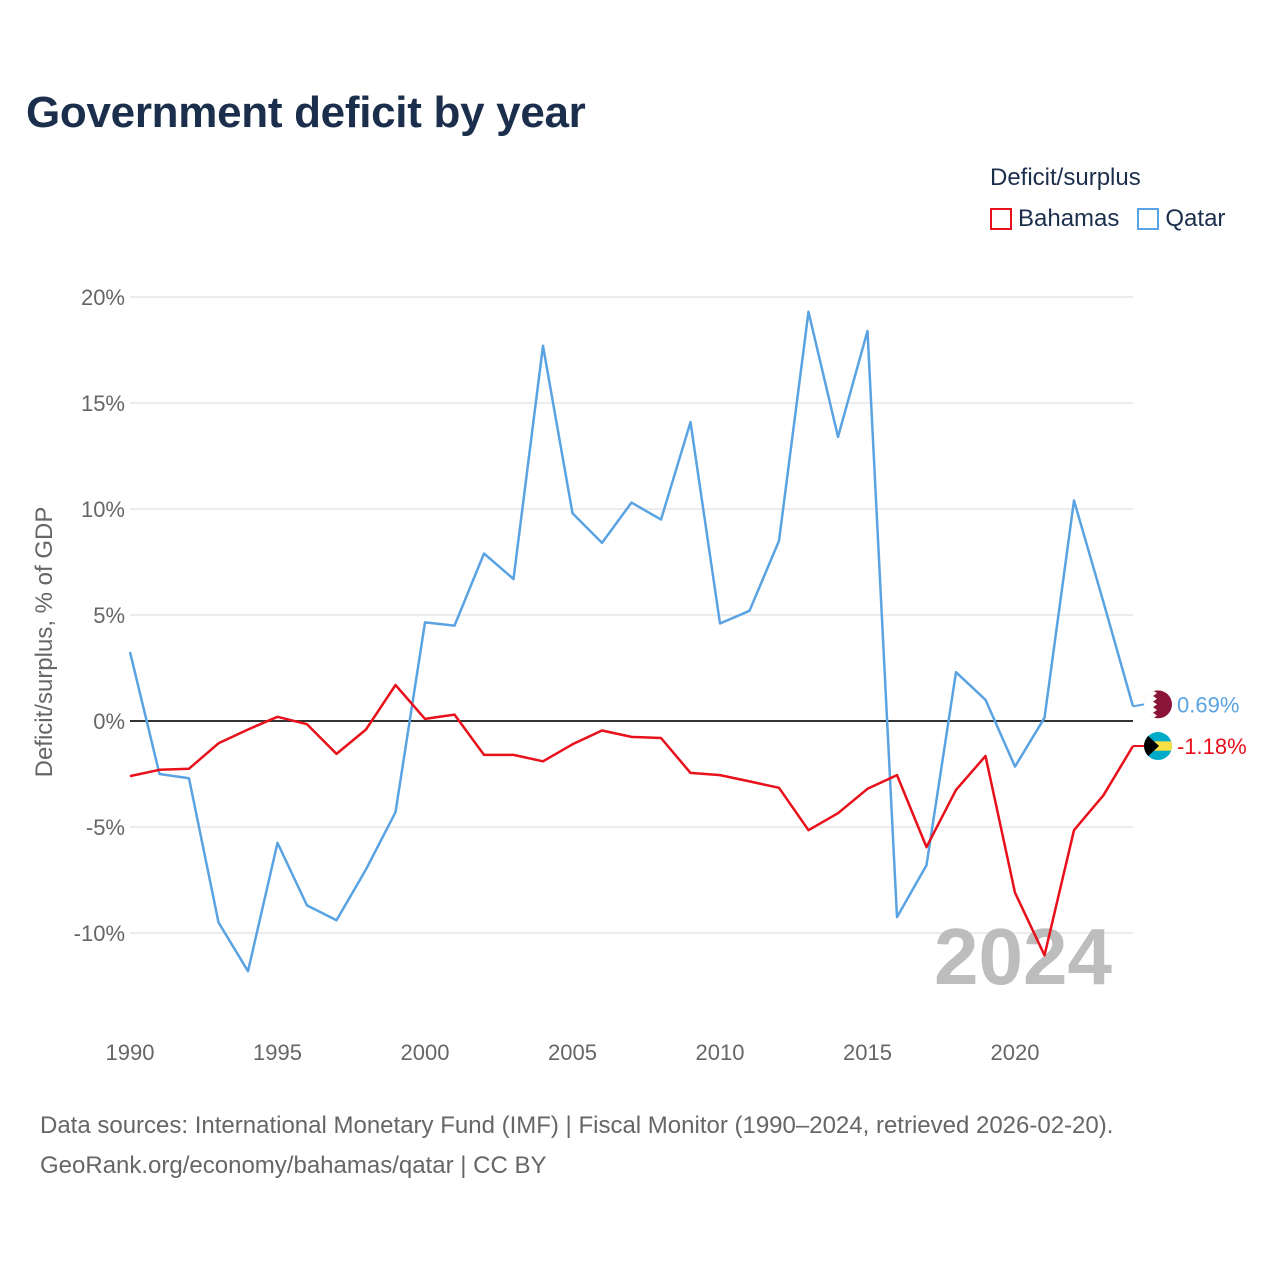 The width and height of the screenshot is (1280, 1280). What do you see at coordinates (1148, 219) in the screenshot?
I see `legend-swatch-qatar` at bounding box center [1148, 219].